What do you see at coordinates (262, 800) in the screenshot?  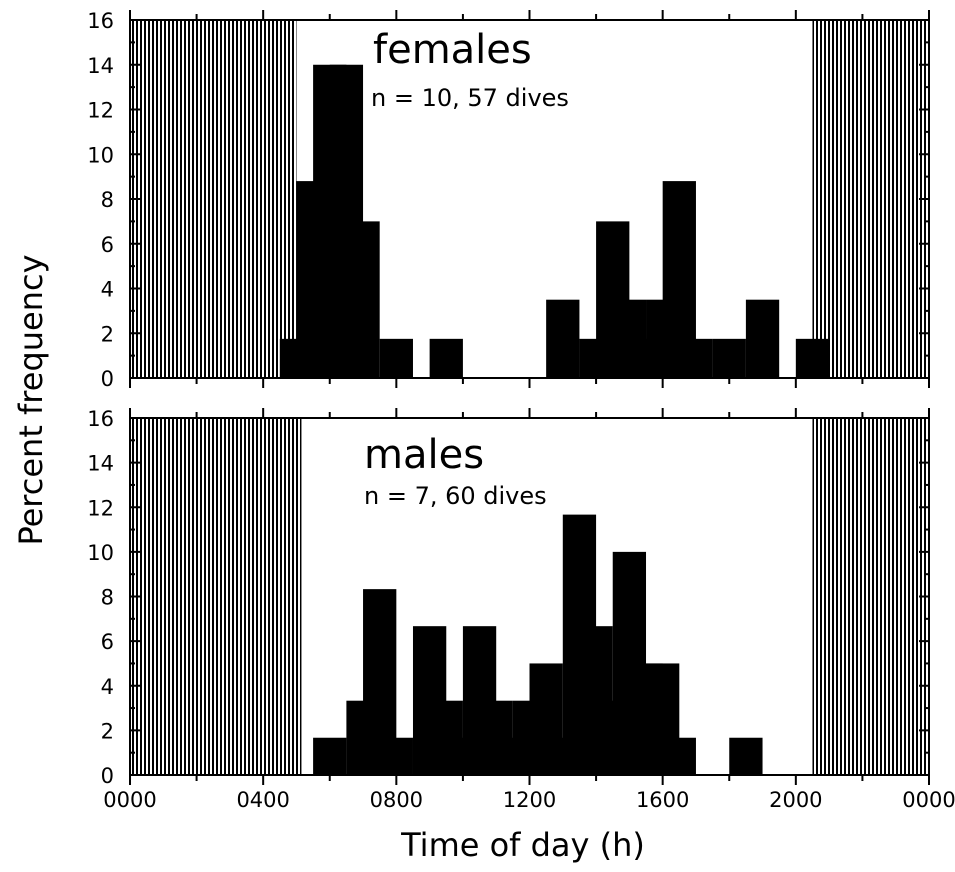 I see `x-tick-label: 0400` at bounding box center [262, 800].